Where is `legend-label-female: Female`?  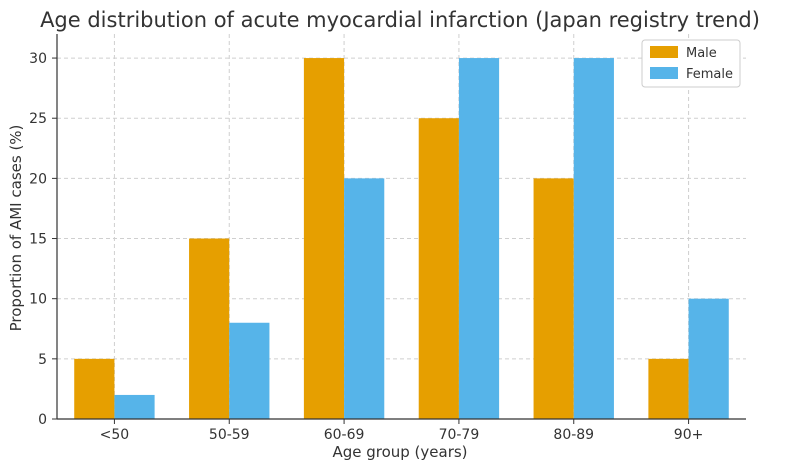
legend-label-female: Female is located at coordinates (709, 74).